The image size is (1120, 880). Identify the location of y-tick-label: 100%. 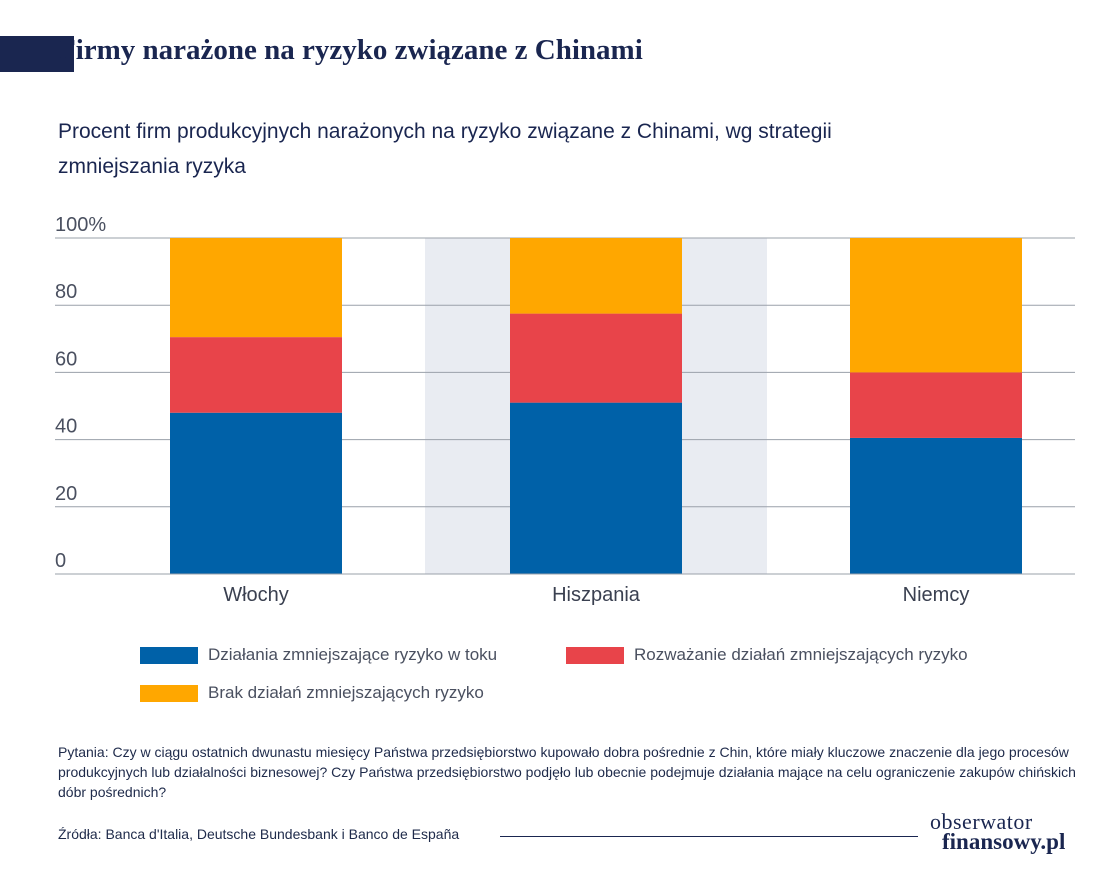
(80, 225).